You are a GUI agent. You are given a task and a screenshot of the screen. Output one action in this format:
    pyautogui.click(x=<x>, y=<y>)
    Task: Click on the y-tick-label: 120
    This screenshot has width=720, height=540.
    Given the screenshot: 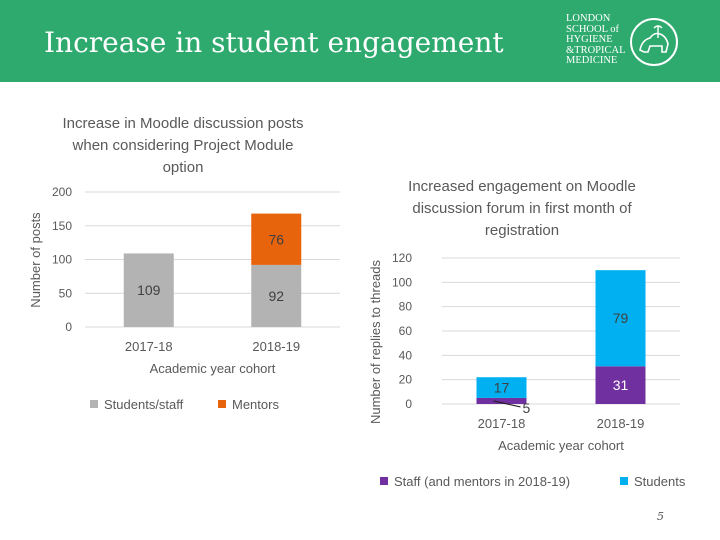 What is the action you would take?
    pyautogui.click(x=402, y=258)
    